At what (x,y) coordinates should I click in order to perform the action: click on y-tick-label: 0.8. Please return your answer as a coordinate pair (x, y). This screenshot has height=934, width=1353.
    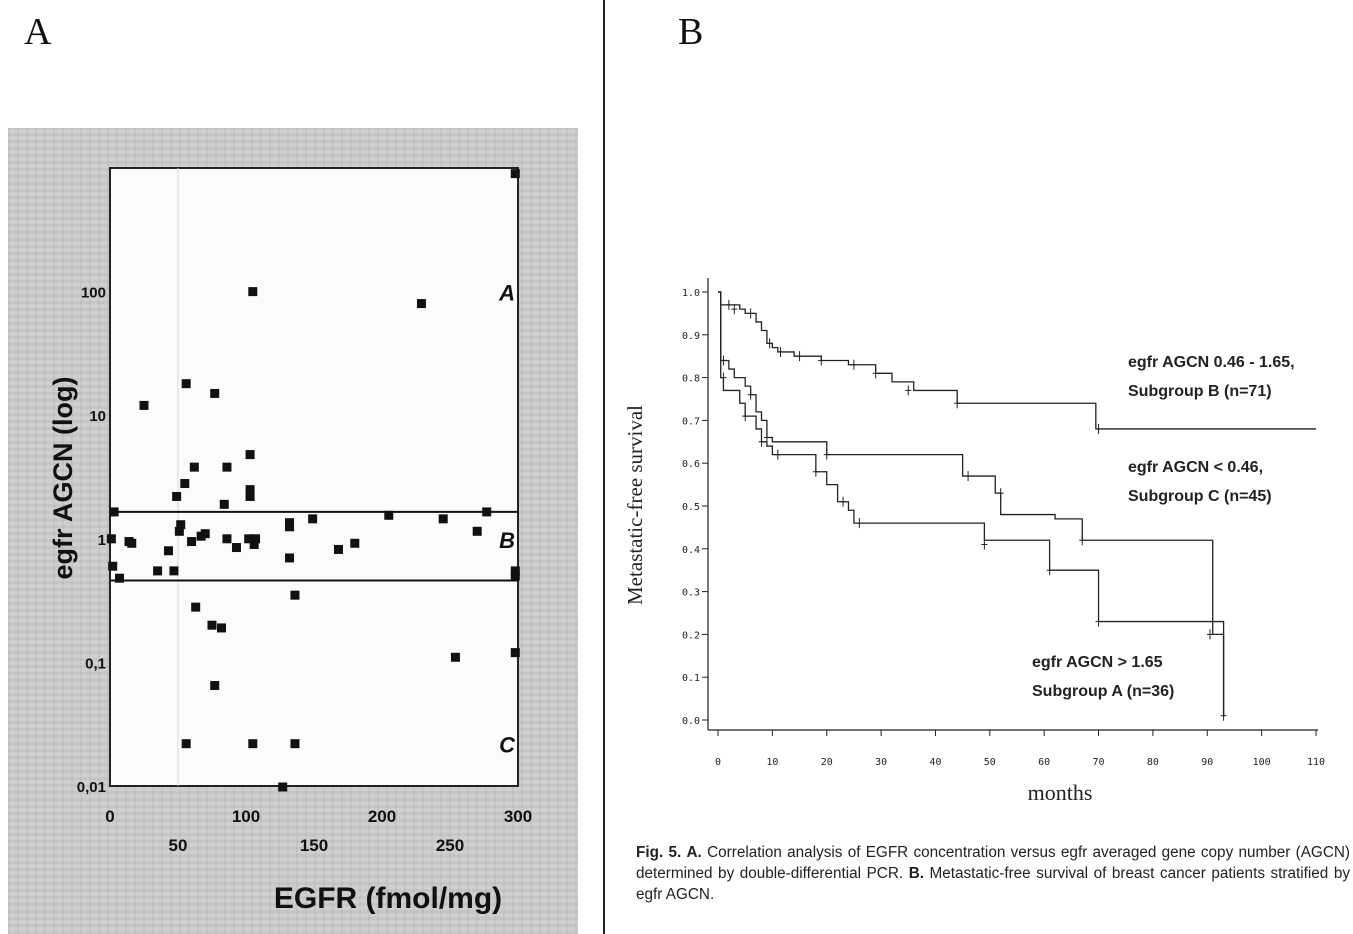
    Looking at the image, I should click on (691, 379).